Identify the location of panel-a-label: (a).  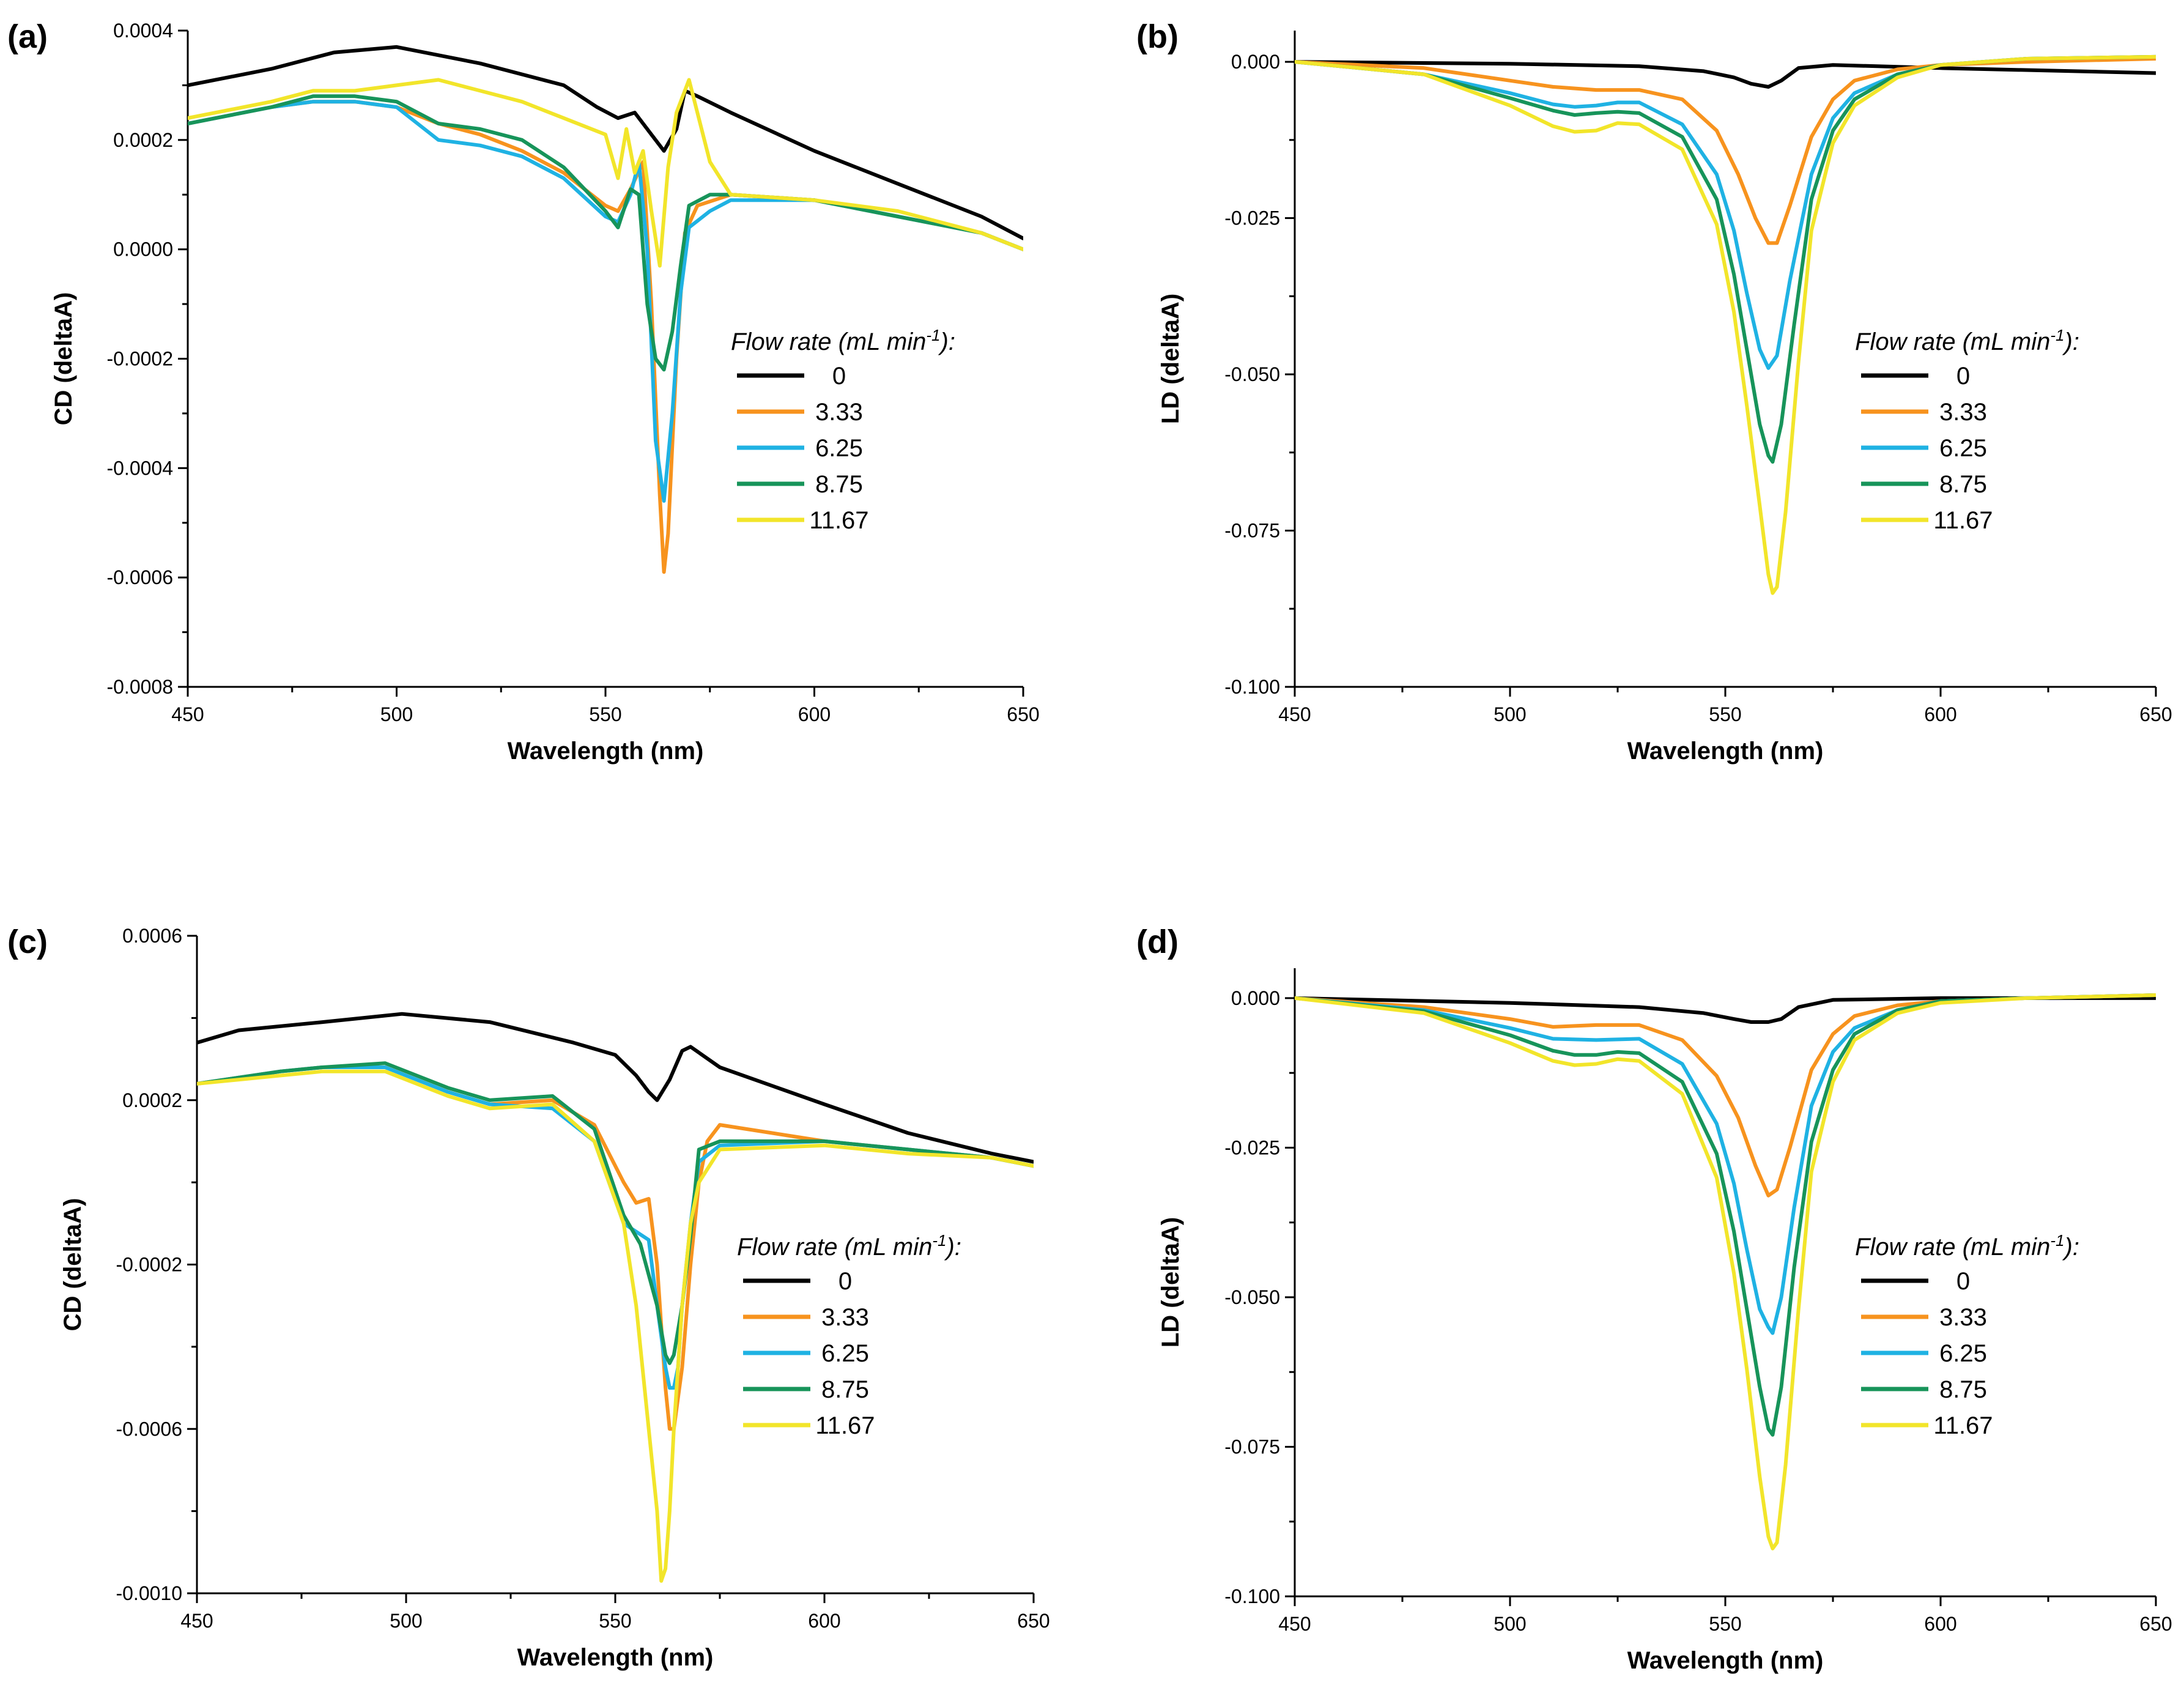
(27, 36).